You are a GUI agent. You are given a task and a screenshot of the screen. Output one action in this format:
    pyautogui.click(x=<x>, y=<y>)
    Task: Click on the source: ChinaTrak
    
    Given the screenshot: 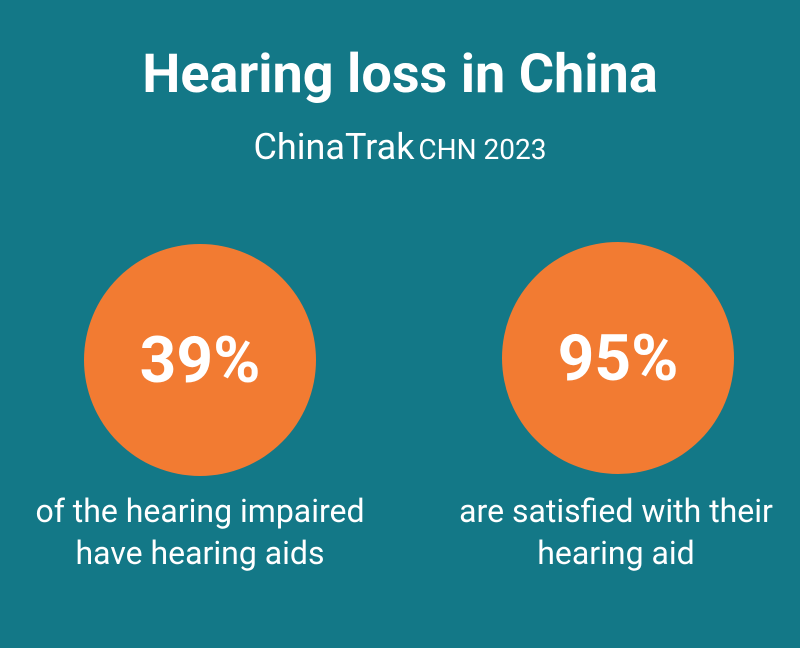 What is the action you would take?
    pyautogui.click(x=334, y=147)
    